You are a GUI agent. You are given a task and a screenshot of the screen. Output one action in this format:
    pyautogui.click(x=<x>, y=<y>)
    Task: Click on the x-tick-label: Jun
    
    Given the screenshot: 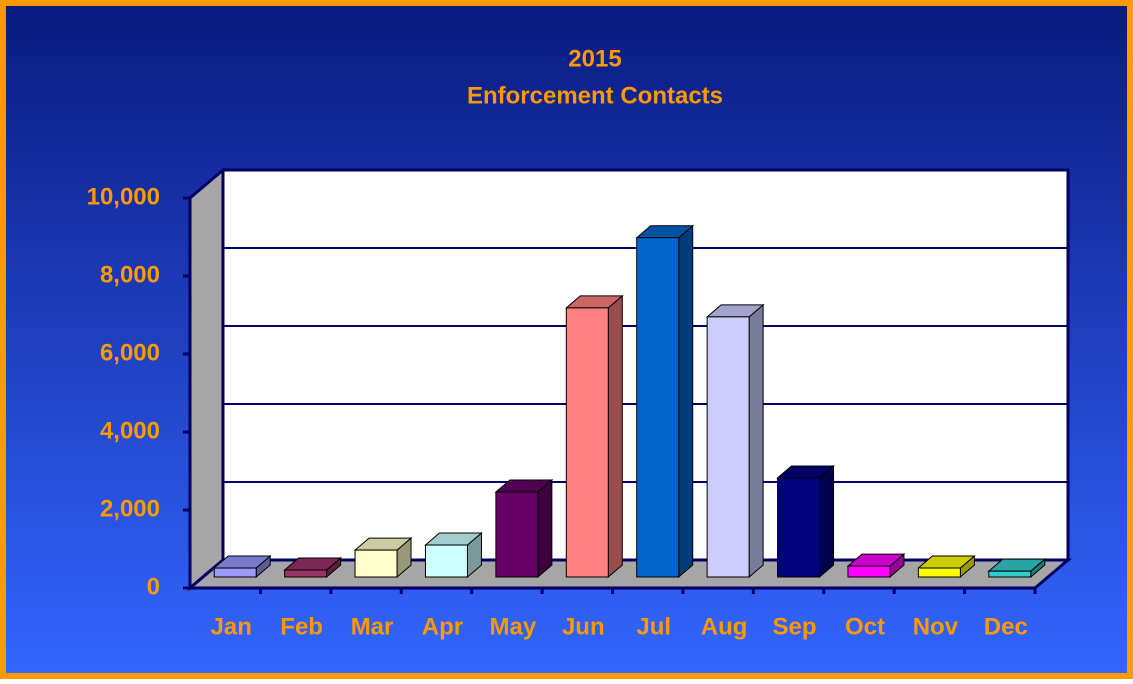 What is the action you would take?
    pyautogui.click(x=583, y=626)
    